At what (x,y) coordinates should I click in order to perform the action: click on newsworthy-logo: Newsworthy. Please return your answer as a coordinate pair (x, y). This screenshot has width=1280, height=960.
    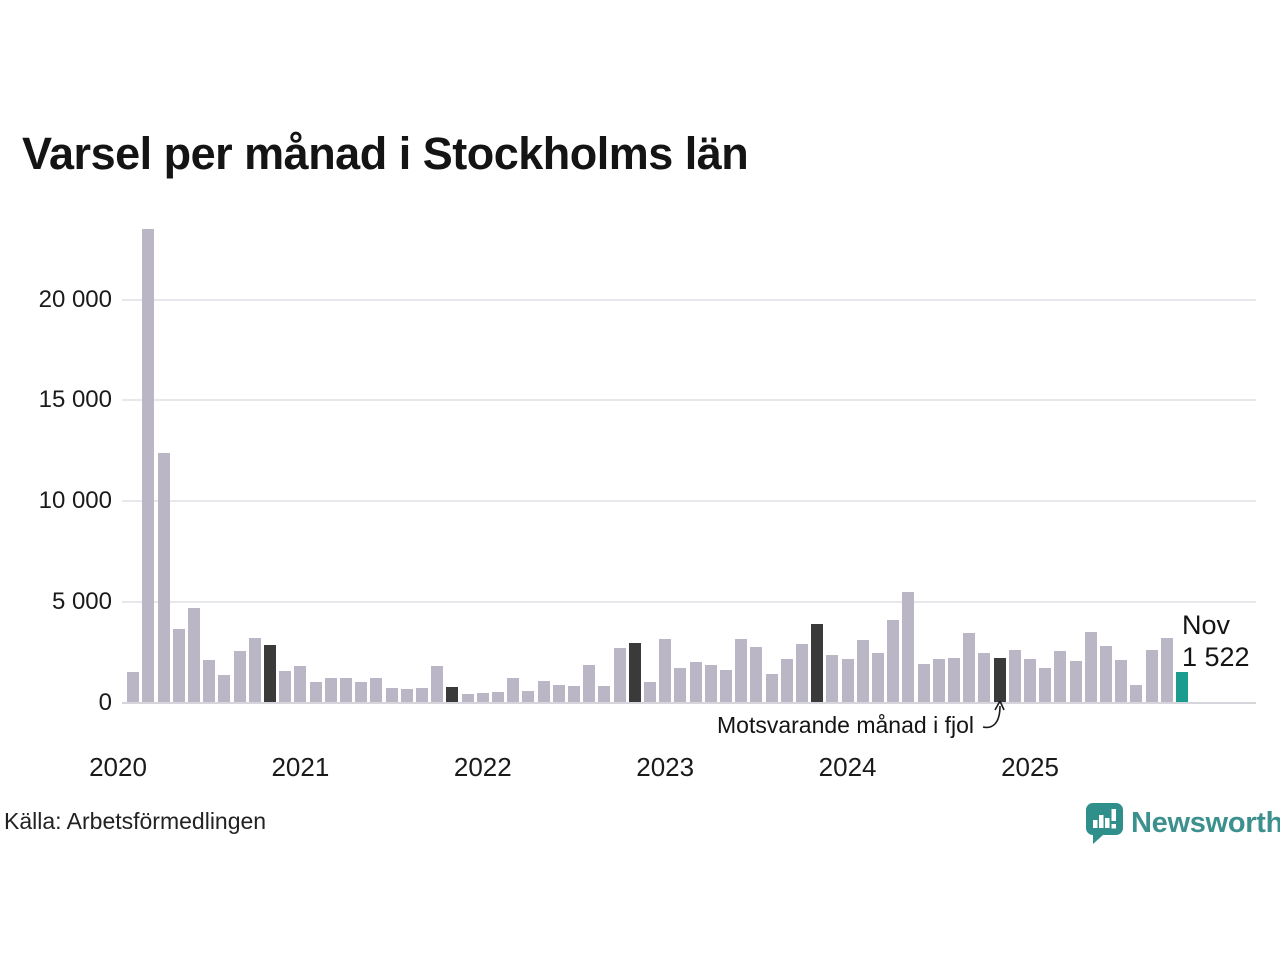
    Looking at the image, I should click on (1183, 823).